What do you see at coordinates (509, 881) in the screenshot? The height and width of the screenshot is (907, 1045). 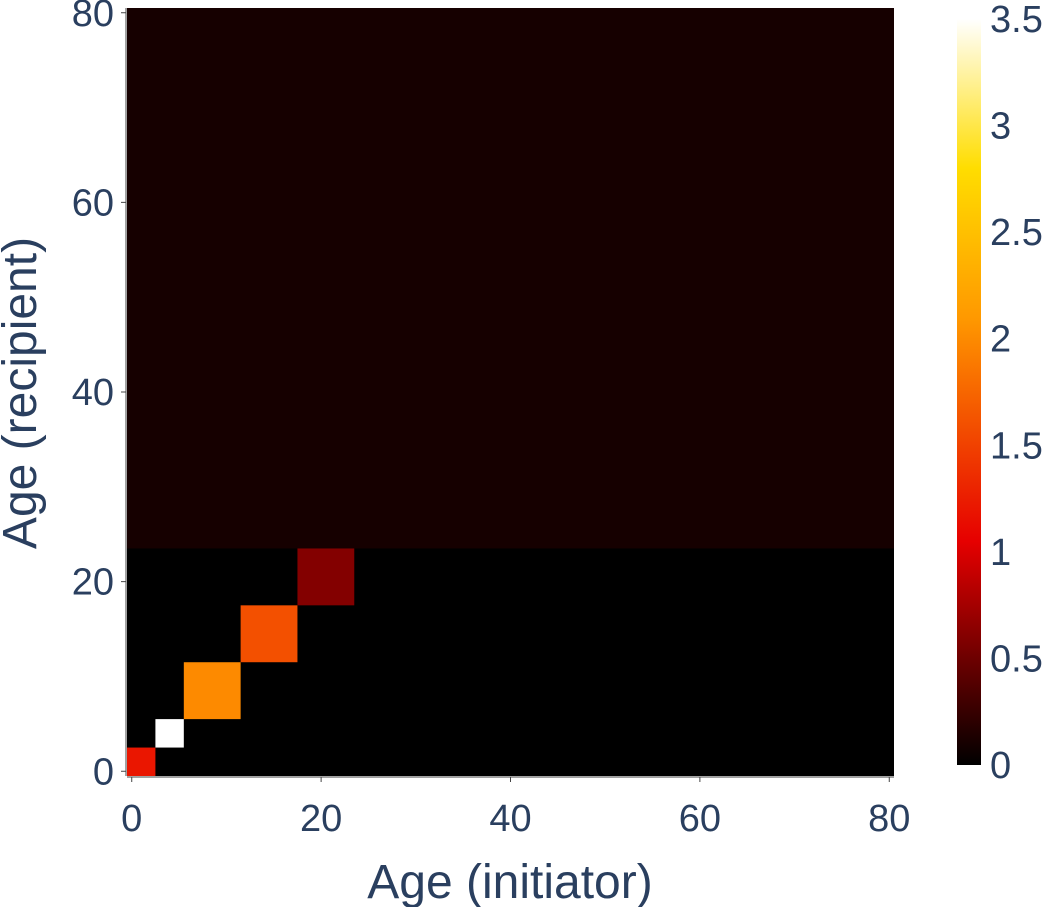 I see `x-axis-title: Age (initiator)` at bounding box center [509, 881].